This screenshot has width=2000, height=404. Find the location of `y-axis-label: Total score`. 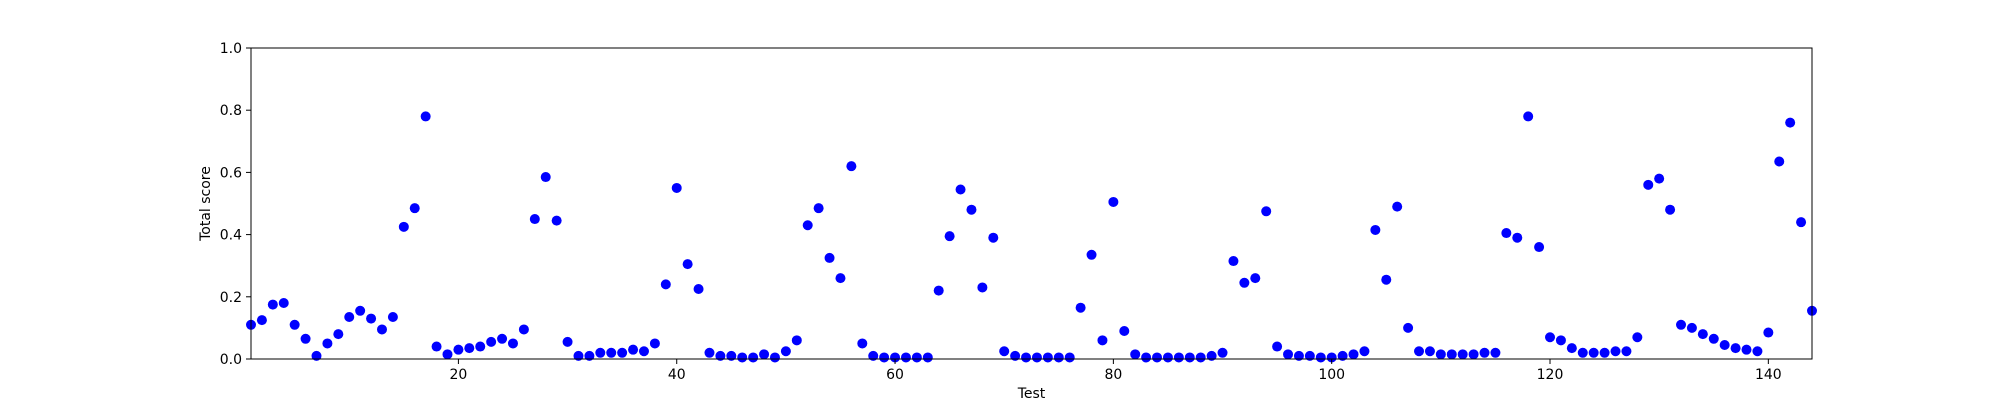

y-axis-label: Total score is located at coordinates (206, 204).